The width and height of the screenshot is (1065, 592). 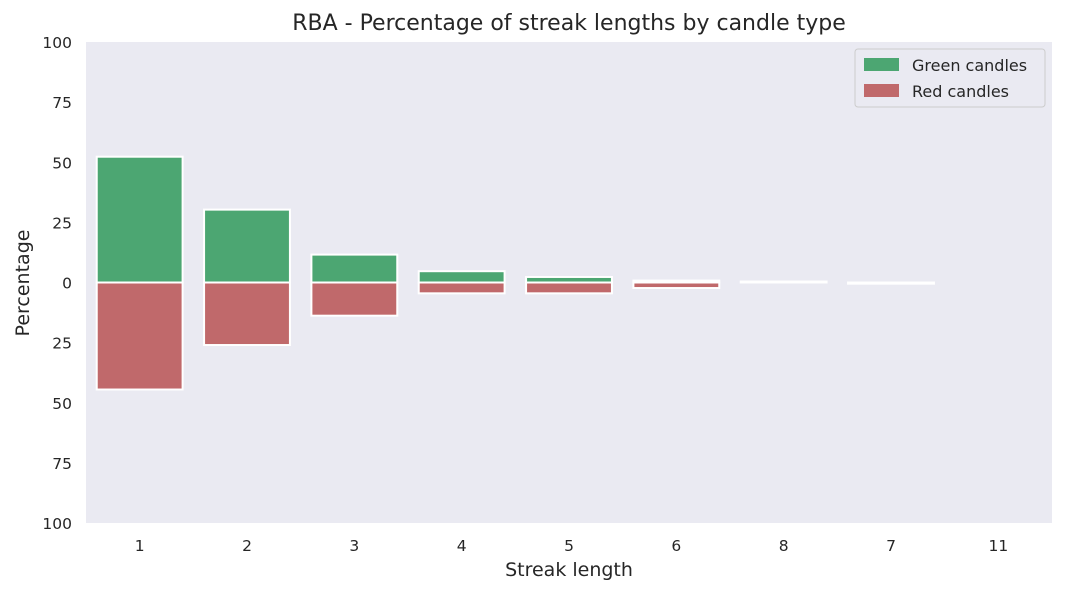 I want to click on legend-swatch-green, so click(x=881, y=64).